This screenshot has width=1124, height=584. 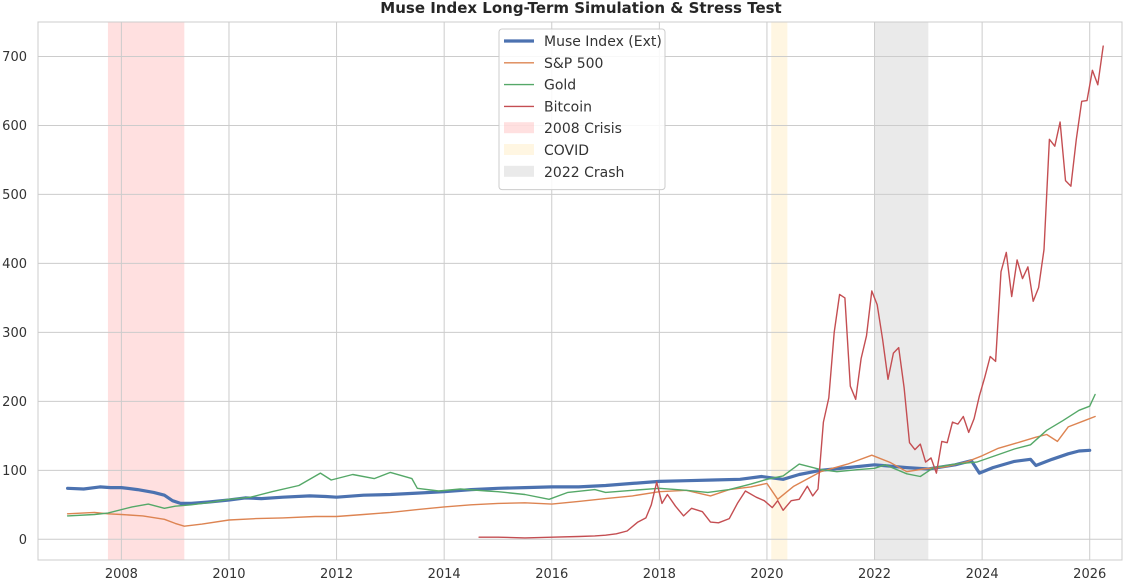 I want to click on x-tick-label: 2016, so click(x=551, y=574).